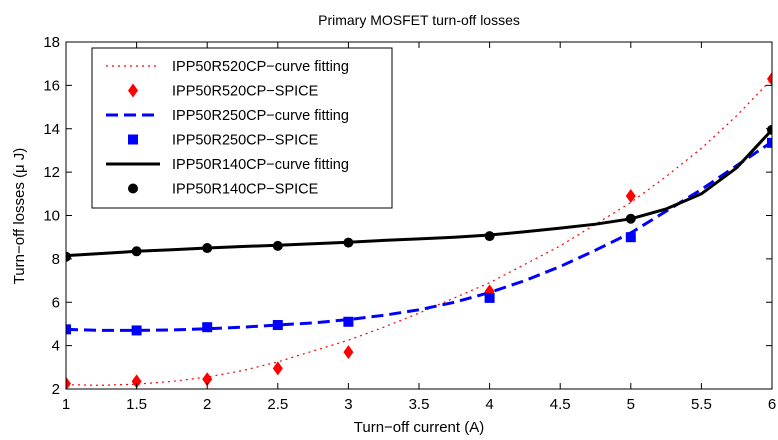  Describe the element at coordinates (560, 404) in the screenshot. I see `x-tick-label-7: 4.5` at that location.